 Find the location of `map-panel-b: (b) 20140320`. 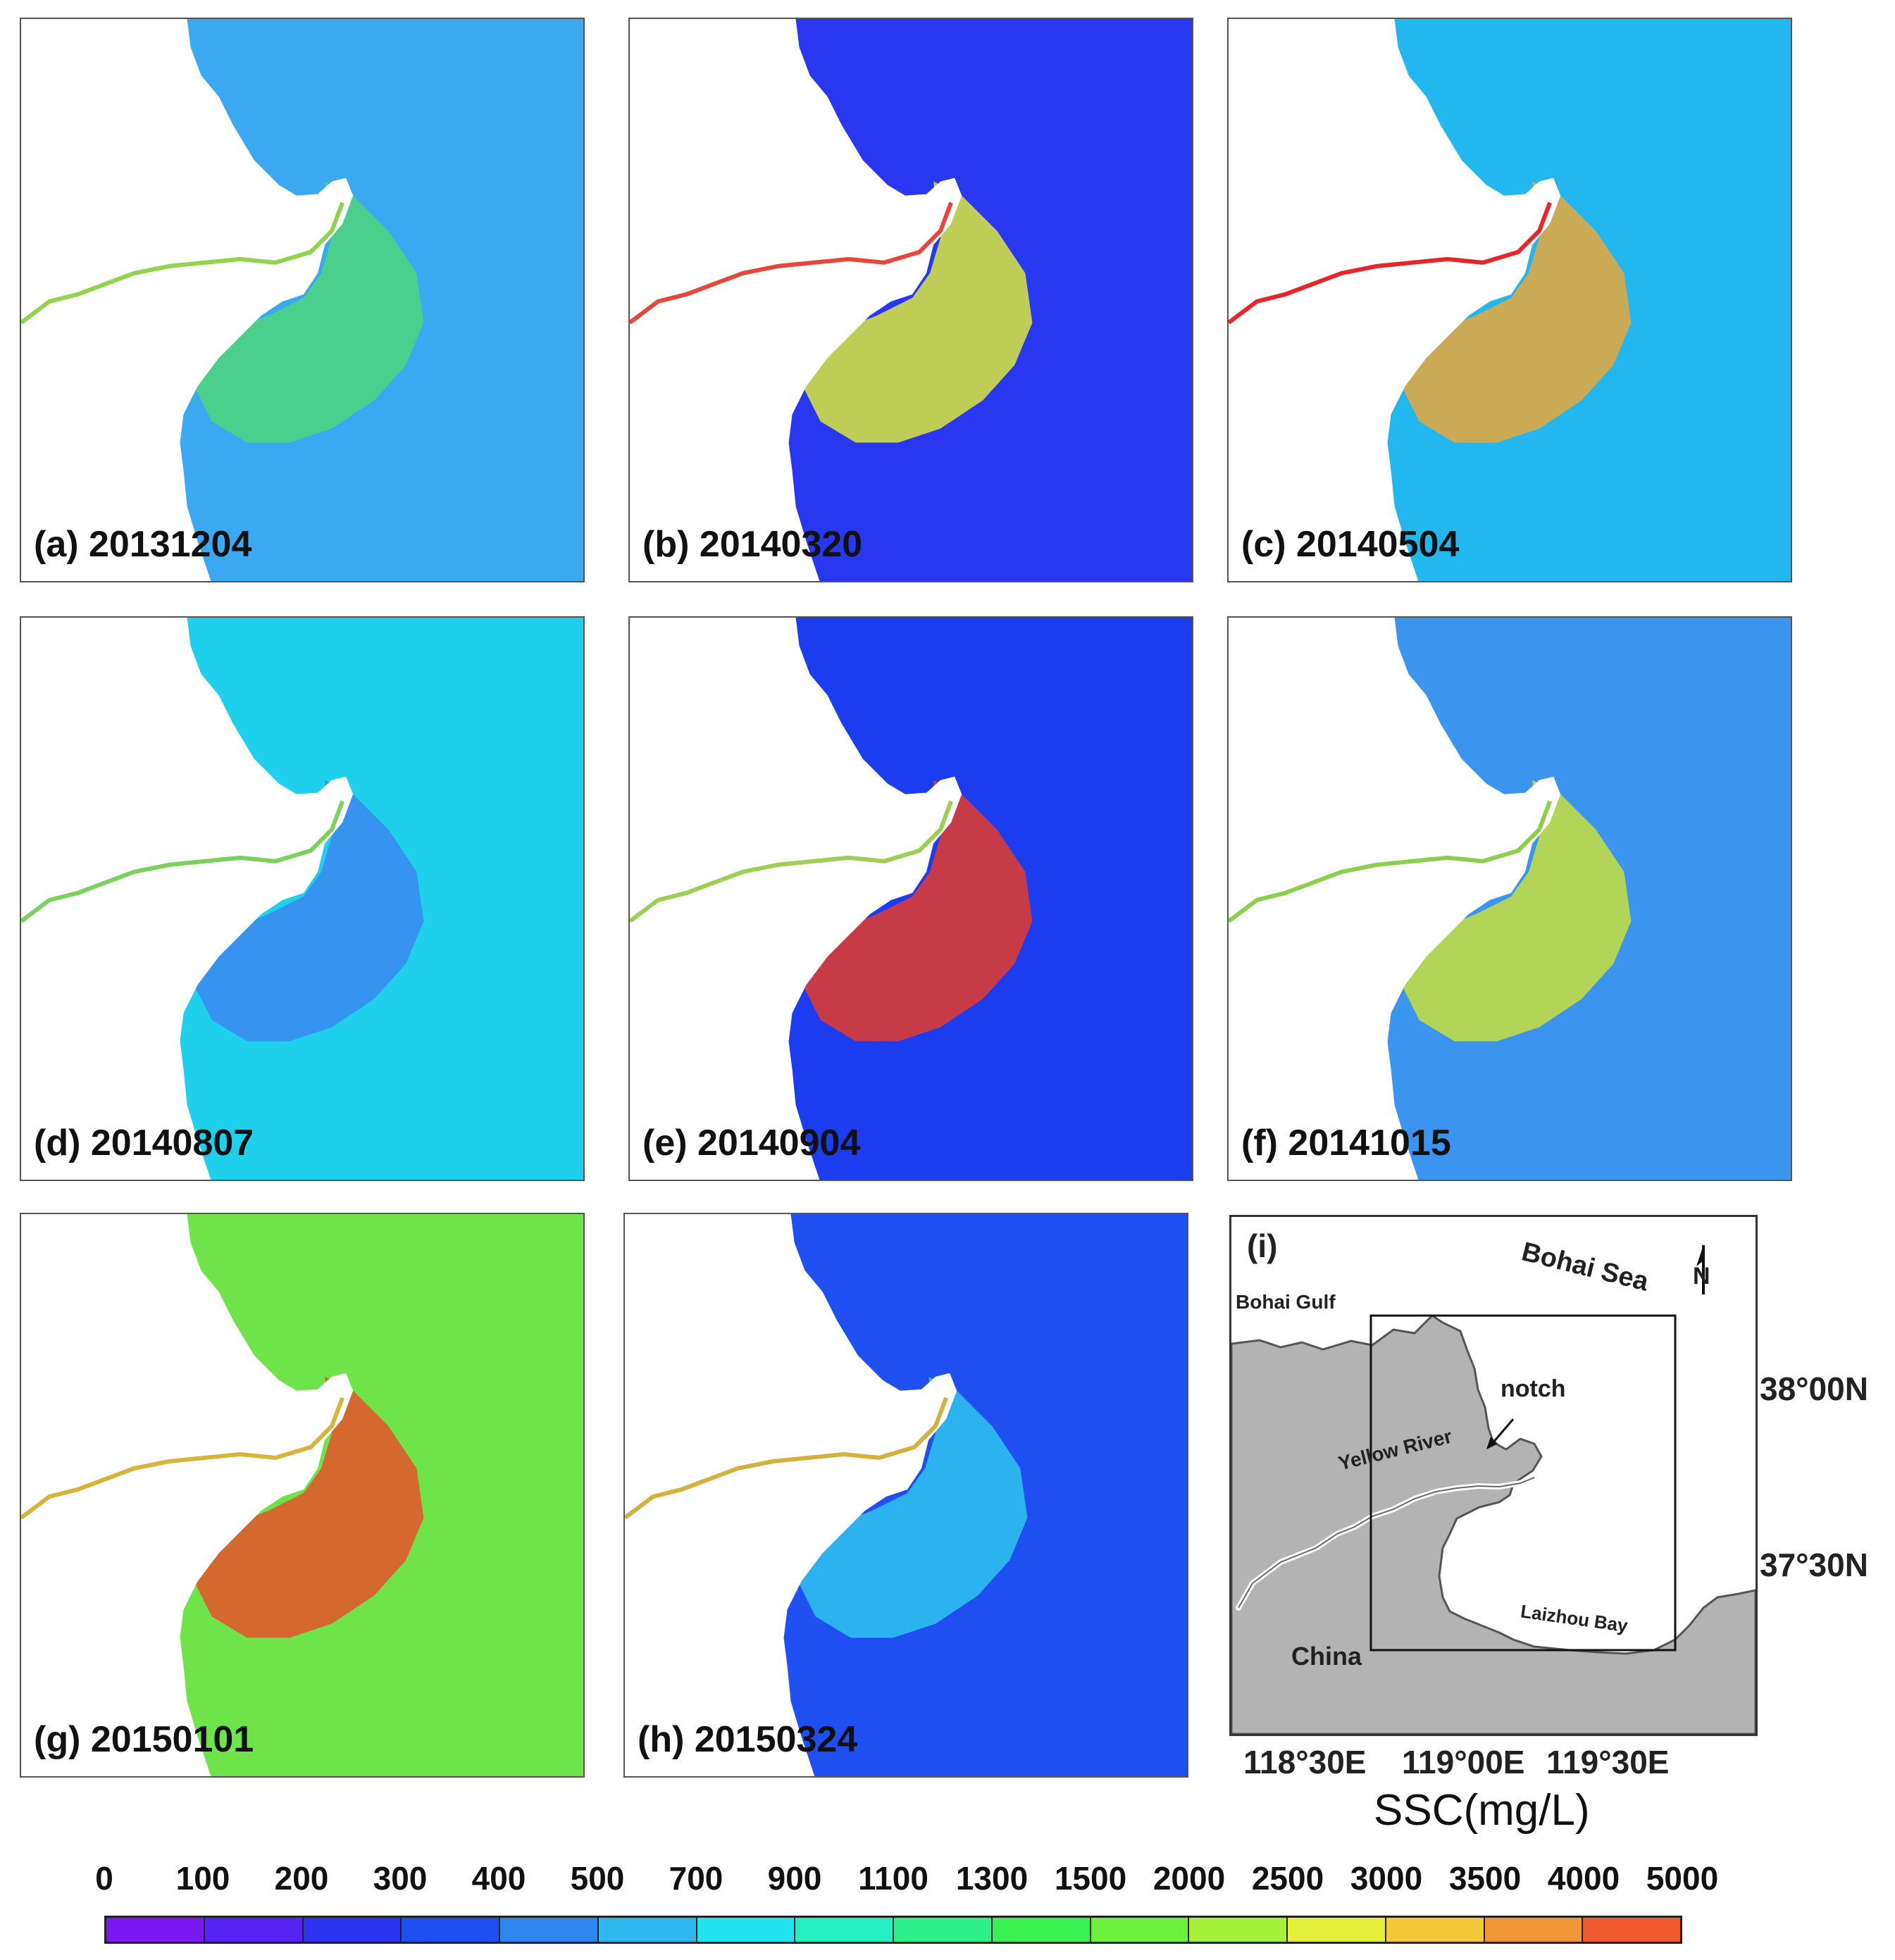

map-panel-b: (b) 20140320 is located at coordinates (910, 300).